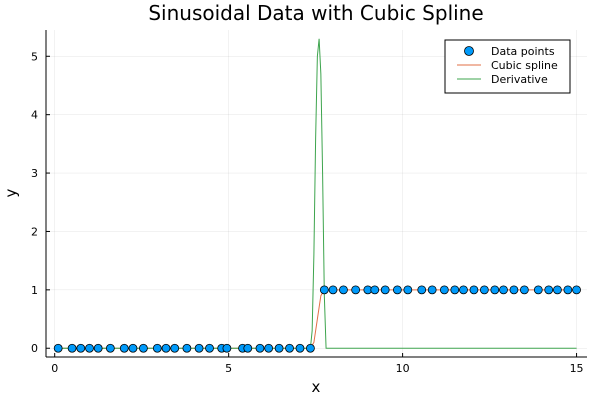 Image resolution: width=600 pixels, height=400 pixels. I want to click on legend-label-cubic-spline: Cubic spline, so click(524, 65).